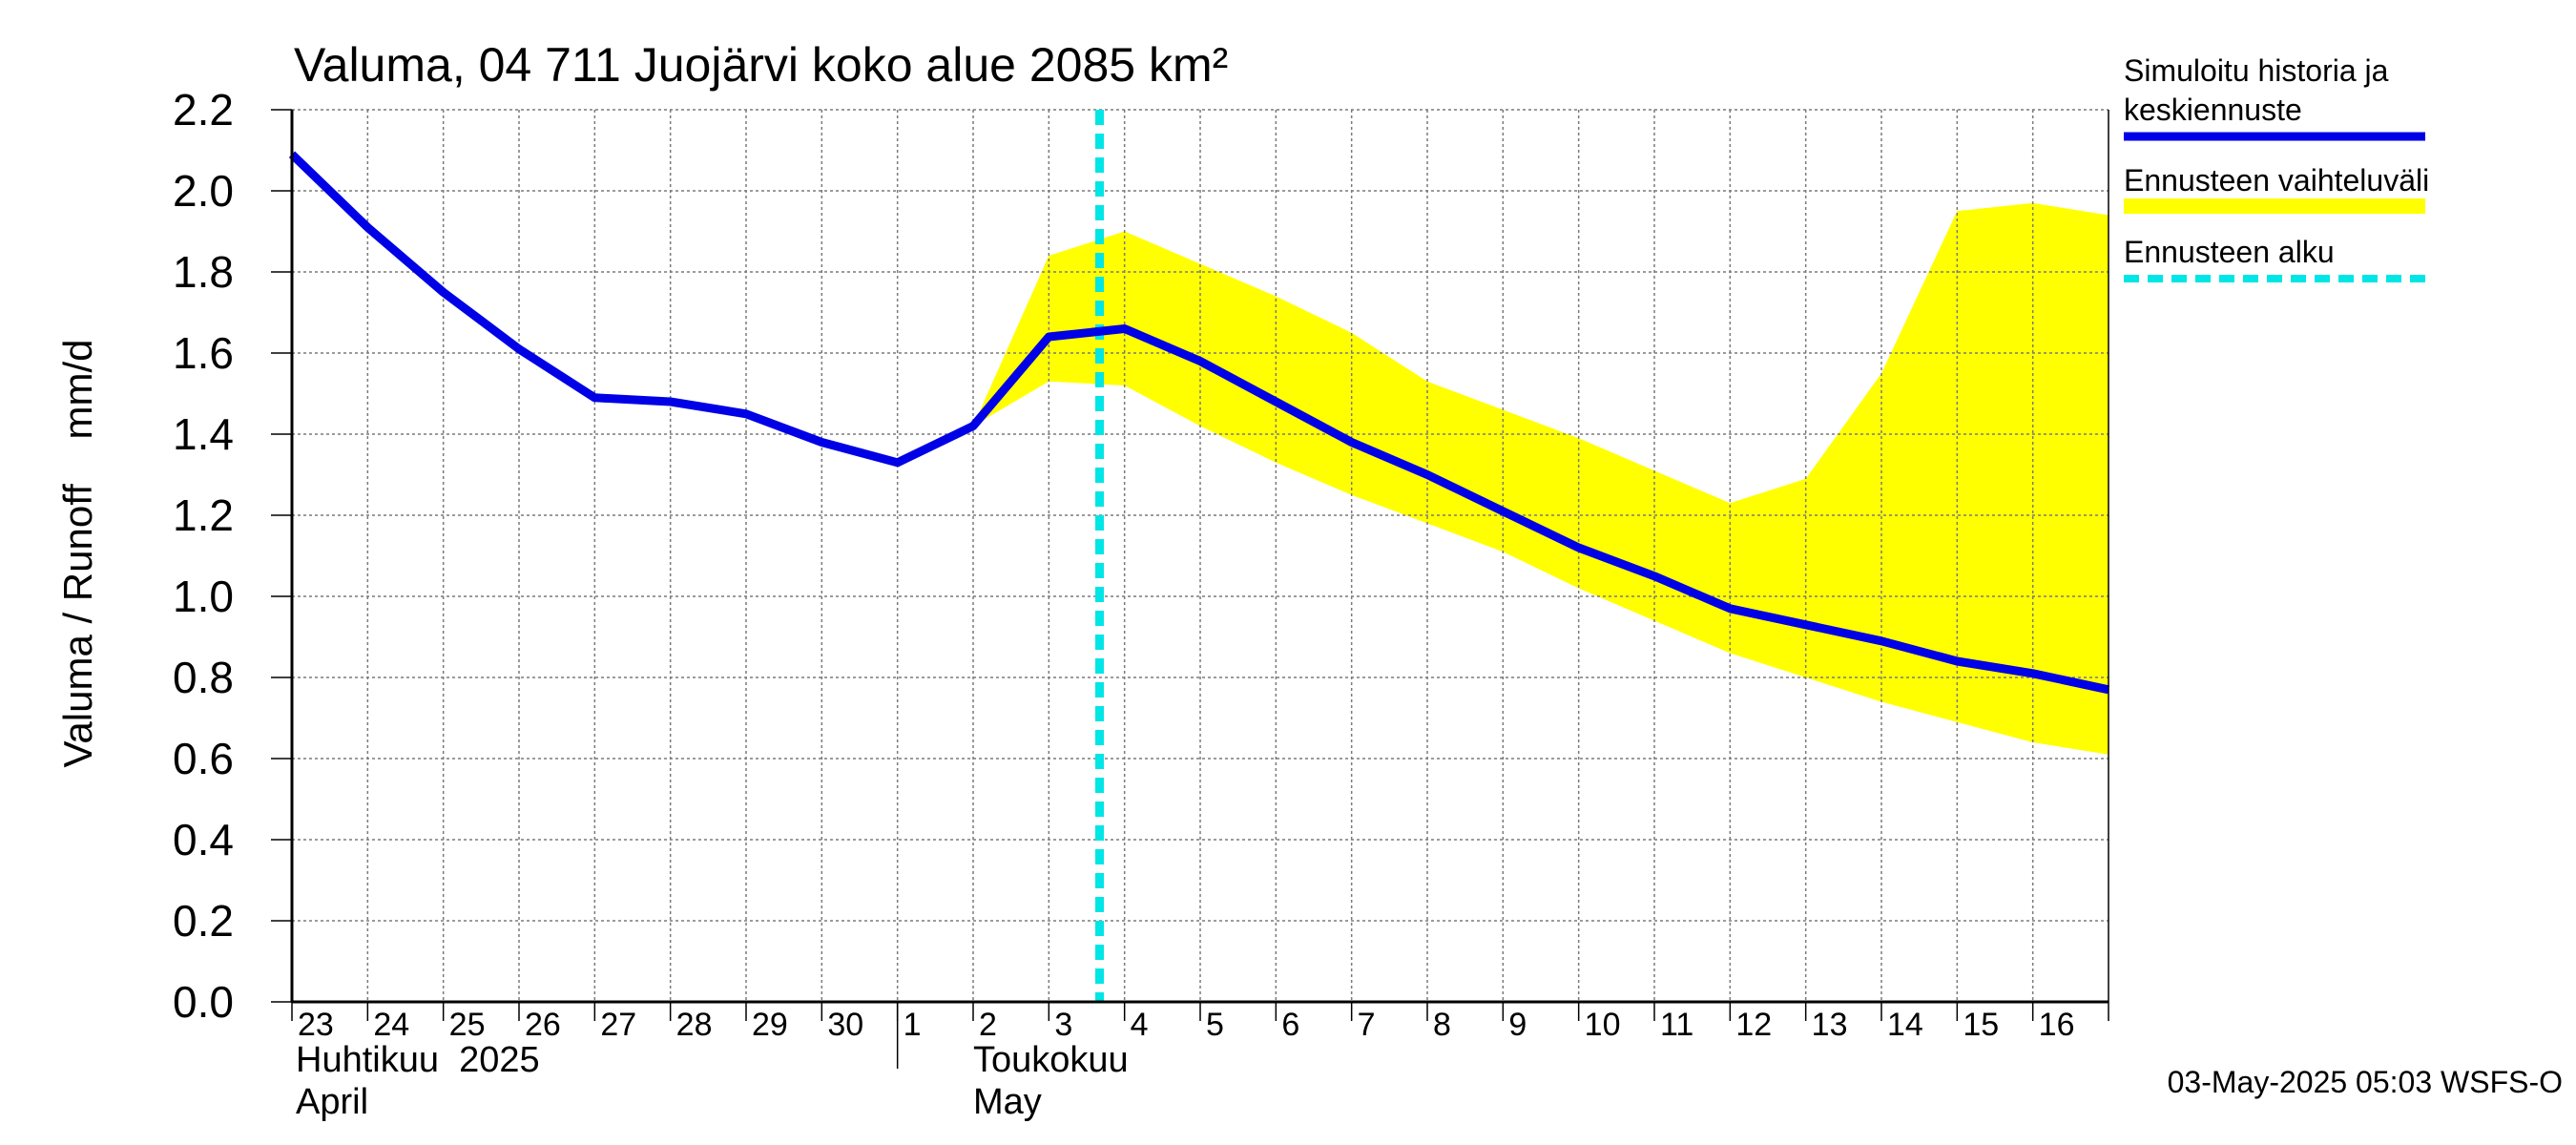  I want to click on x-tick-label: 3, so click(1063, 1025).